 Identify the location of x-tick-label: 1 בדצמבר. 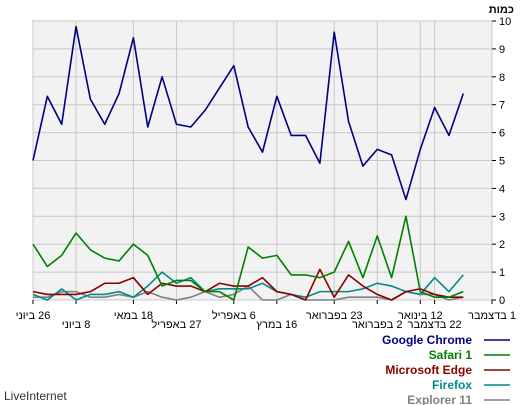
(492, 316).